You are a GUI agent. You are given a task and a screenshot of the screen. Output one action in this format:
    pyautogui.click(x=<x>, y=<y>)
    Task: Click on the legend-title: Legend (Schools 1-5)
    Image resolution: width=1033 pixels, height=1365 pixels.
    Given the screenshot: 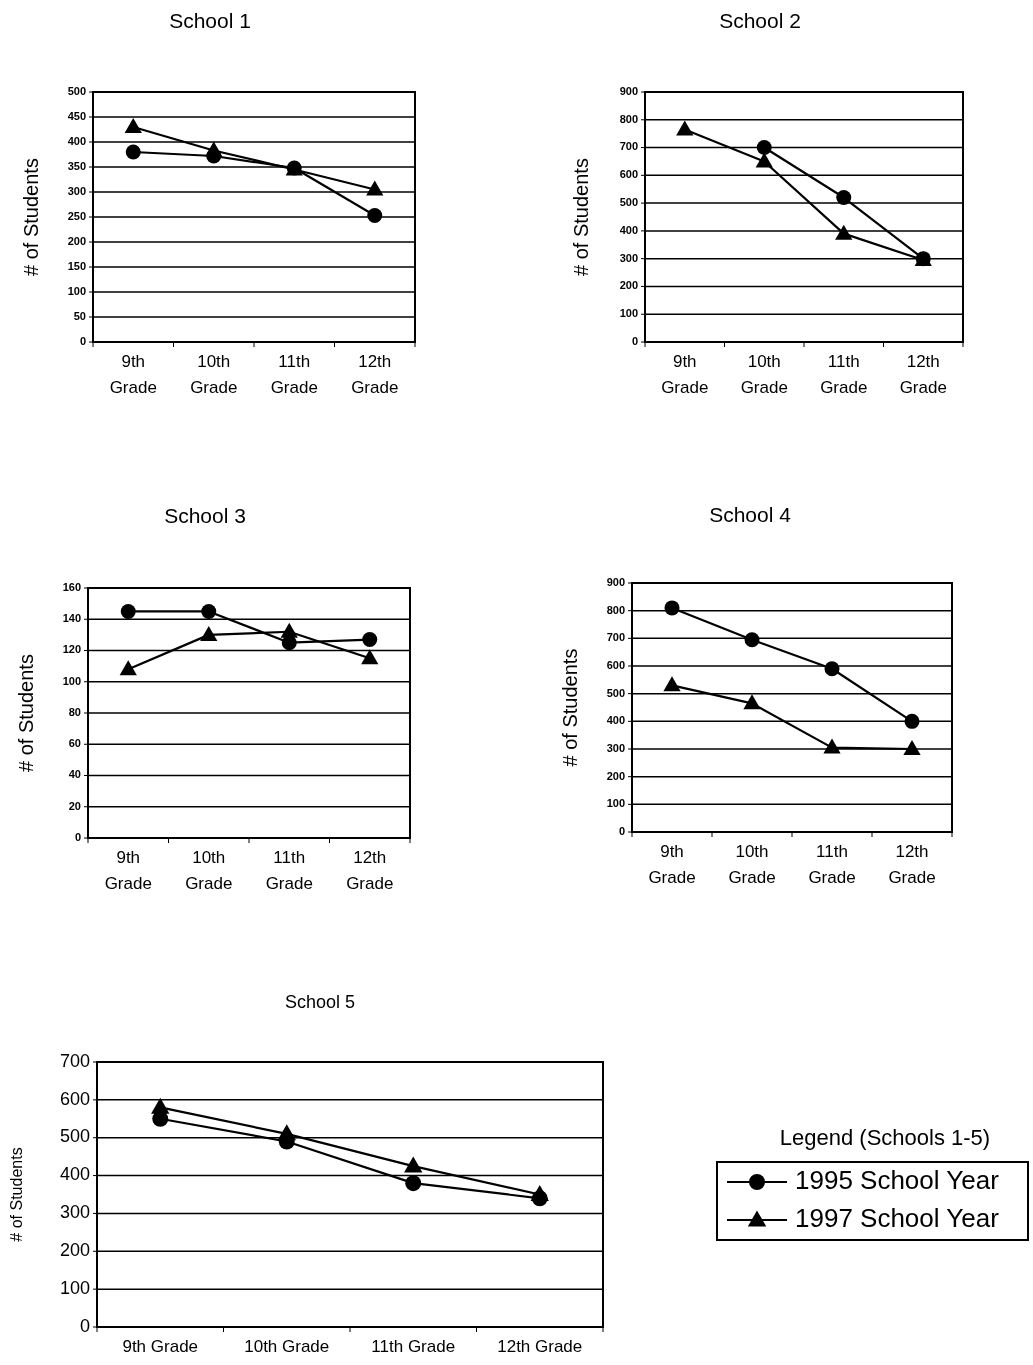 What is the action you would take?
    pyautogui.click(x=885, y=1137)
    